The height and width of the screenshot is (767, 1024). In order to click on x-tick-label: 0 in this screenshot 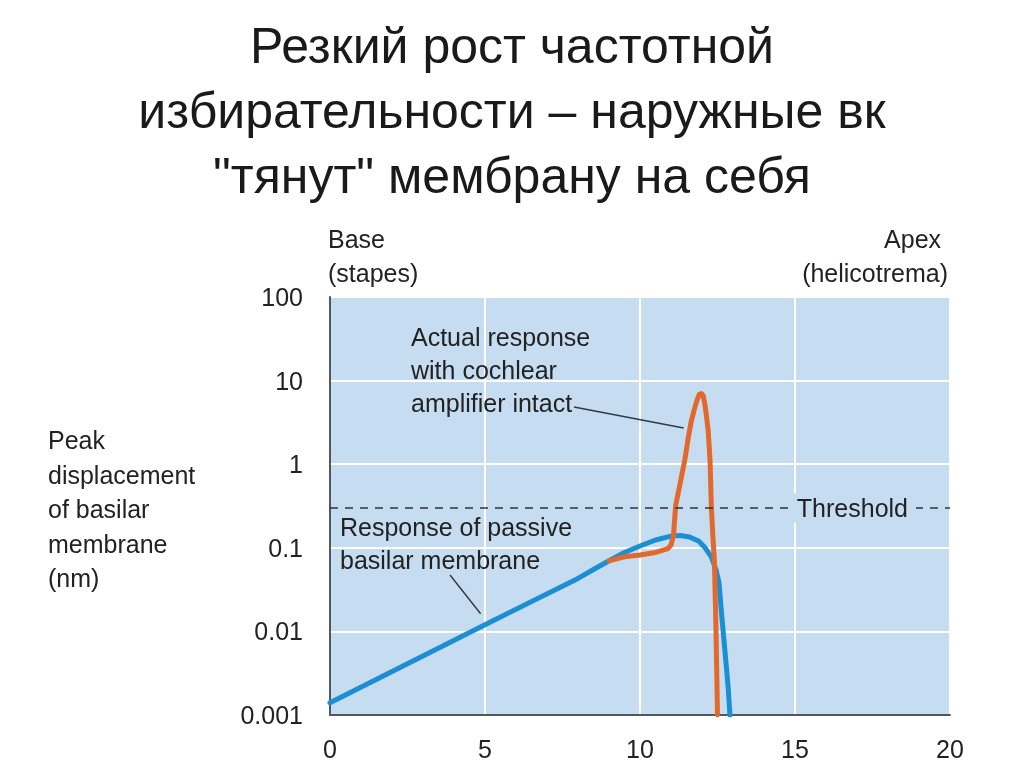, I will do `click(330, 748)`.